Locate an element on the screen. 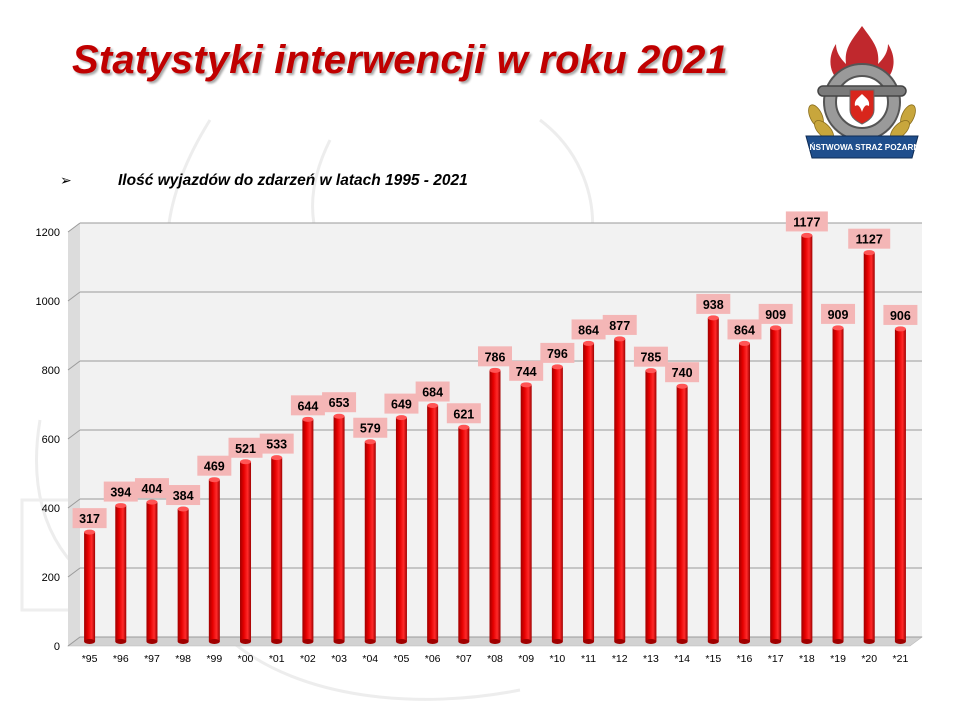 This screenshot has height=720, width=960. data-label: 786 is located at coordinates (495, 357).